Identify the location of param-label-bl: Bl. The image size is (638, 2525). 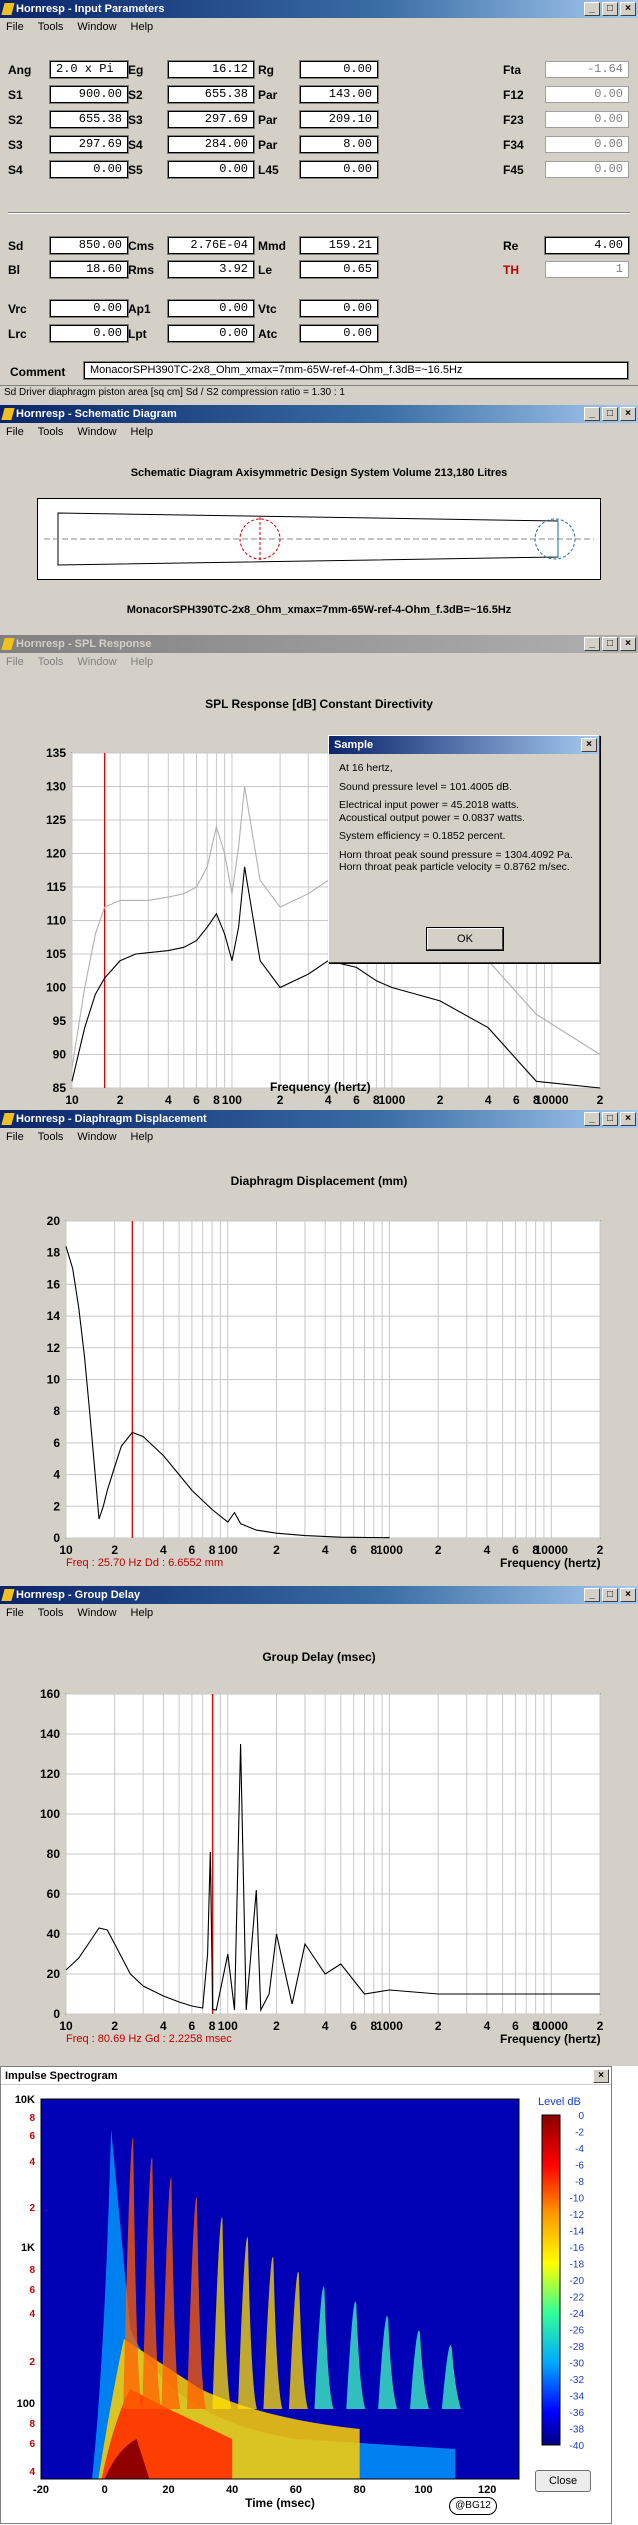
(14, 270).